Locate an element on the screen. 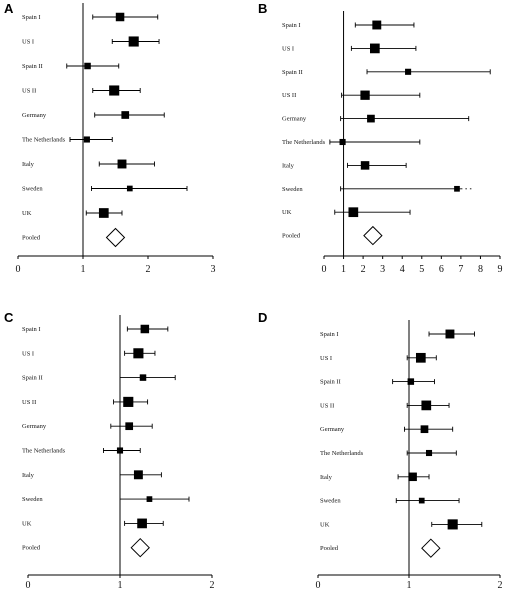  study-label-b-uk: UK is located at coordinates (287, 212).